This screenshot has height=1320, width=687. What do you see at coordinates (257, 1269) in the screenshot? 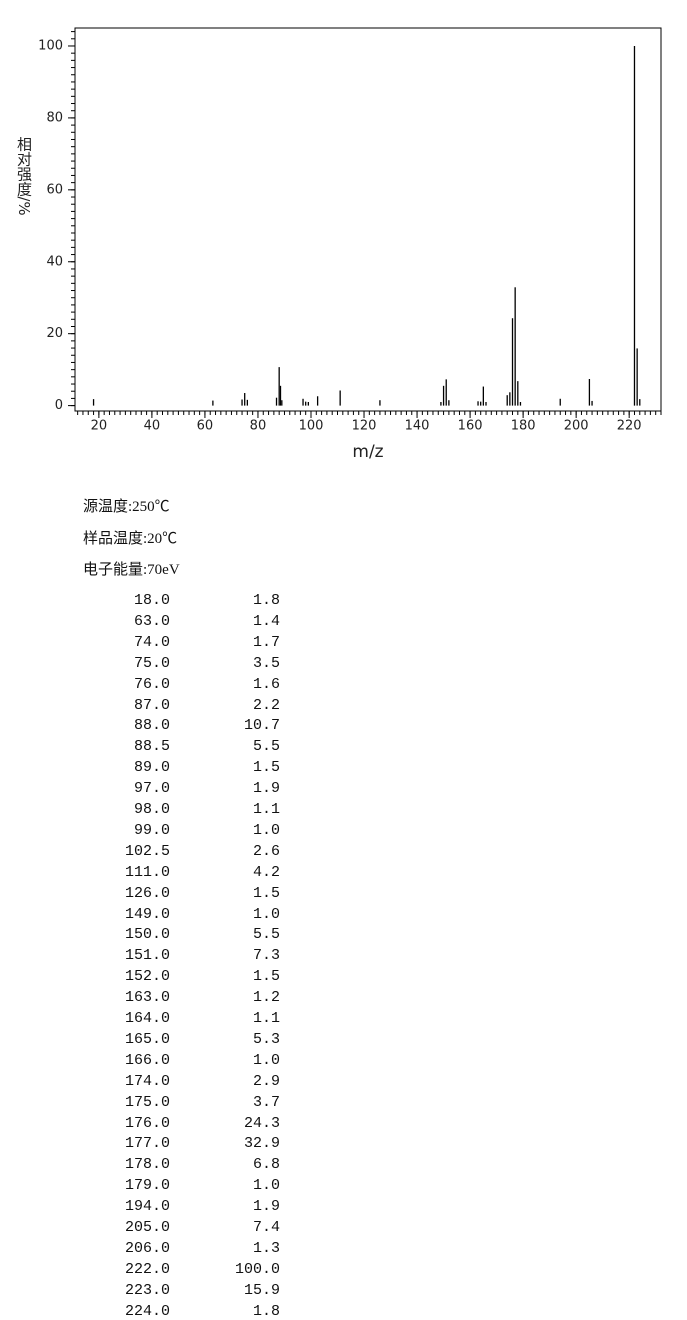
I see `intensity-cell: 100.0` at bounding box center [257, 1269].